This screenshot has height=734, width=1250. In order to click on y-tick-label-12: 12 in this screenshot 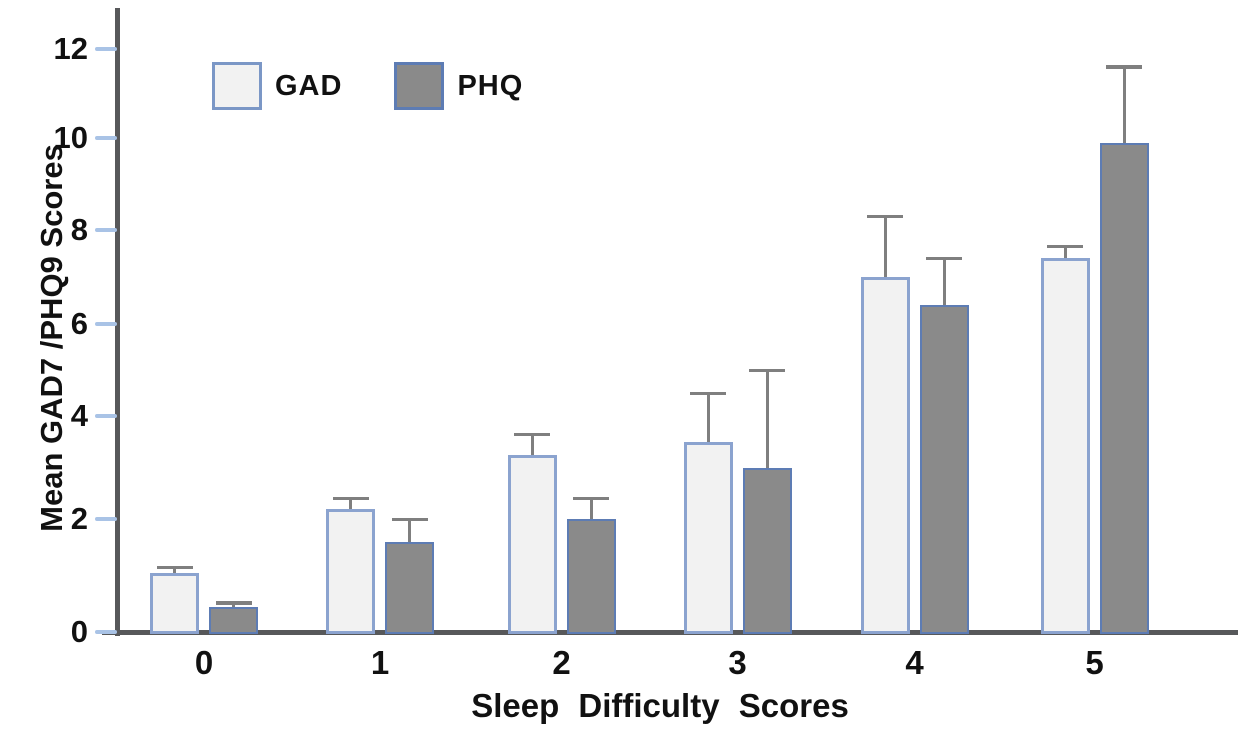, I will do `click(70, 48)`.